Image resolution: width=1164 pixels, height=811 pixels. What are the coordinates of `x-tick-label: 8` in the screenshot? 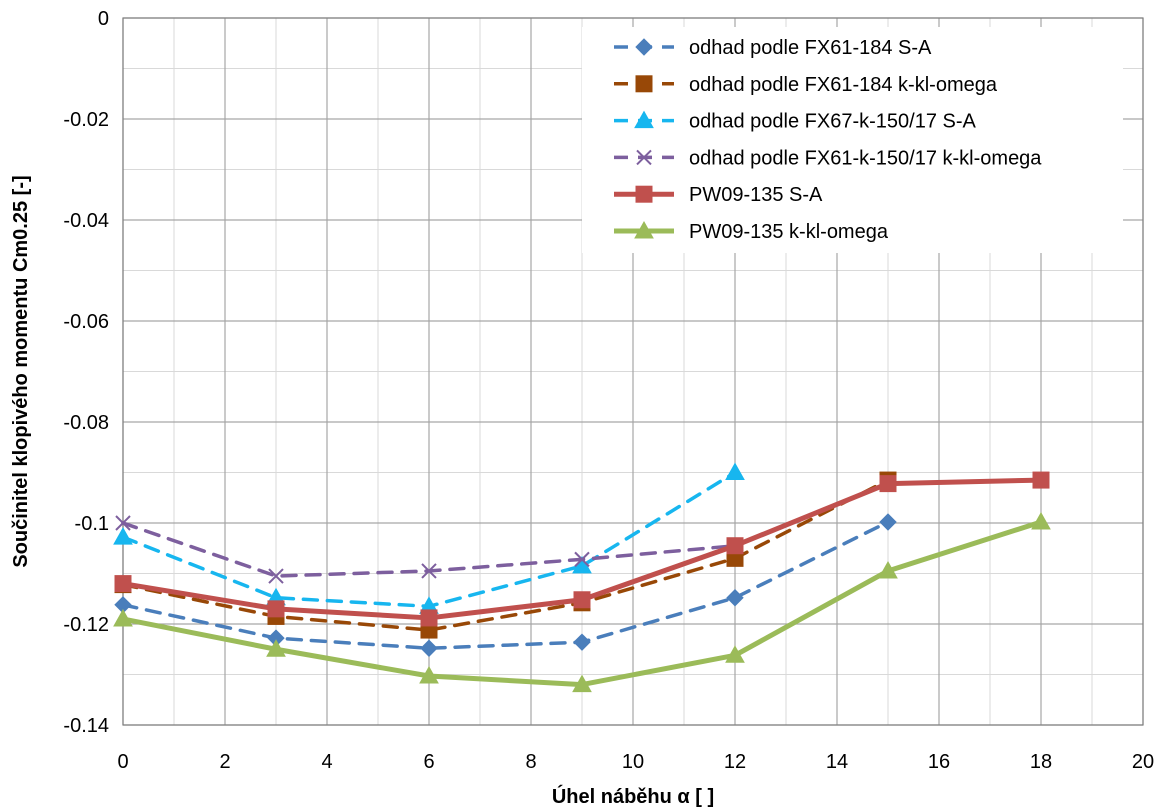 It's located at (530, 762).